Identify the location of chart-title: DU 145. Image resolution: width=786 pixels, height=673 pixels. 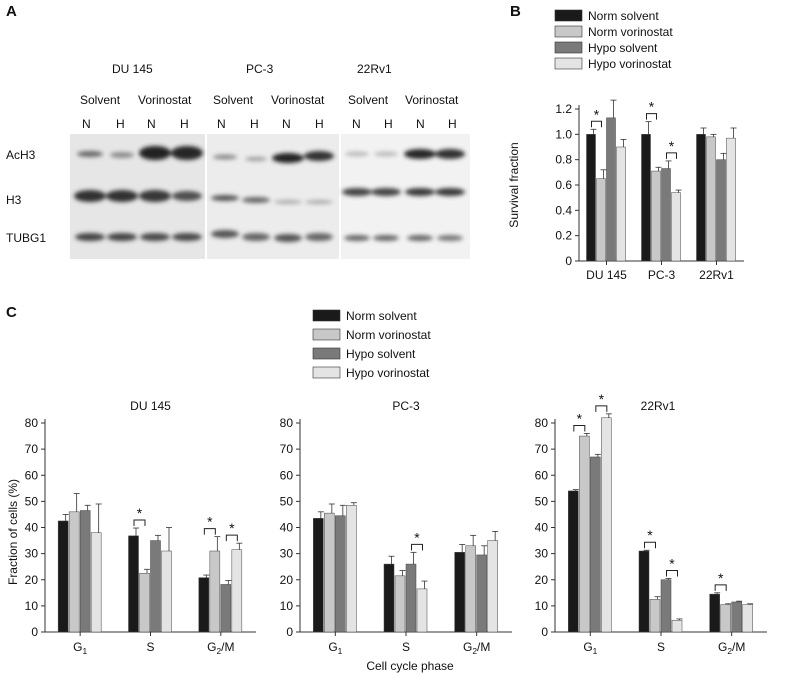
(150, 406).